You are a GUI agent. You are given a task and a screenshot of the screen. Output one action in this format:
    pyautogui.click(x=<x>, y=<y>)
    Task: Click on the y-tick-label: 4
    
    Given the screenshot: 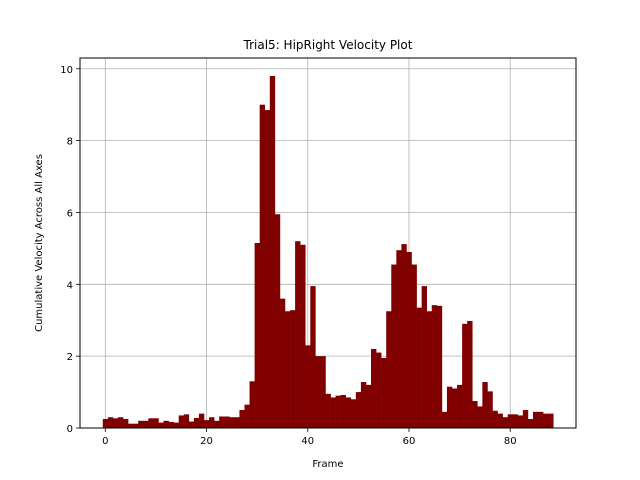 What is the action you would take?
    pyautogui.click(x=70, y=285)
    